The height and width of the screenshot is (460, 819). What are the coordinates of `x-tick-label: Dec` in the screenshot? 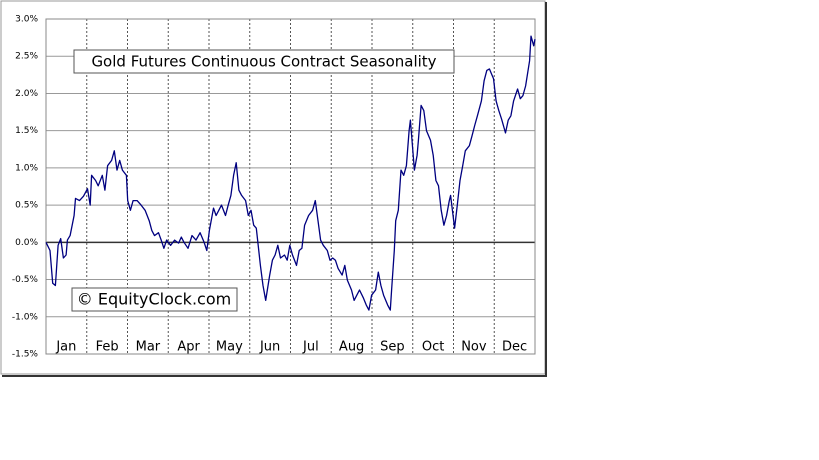 It's located at (514, 347).